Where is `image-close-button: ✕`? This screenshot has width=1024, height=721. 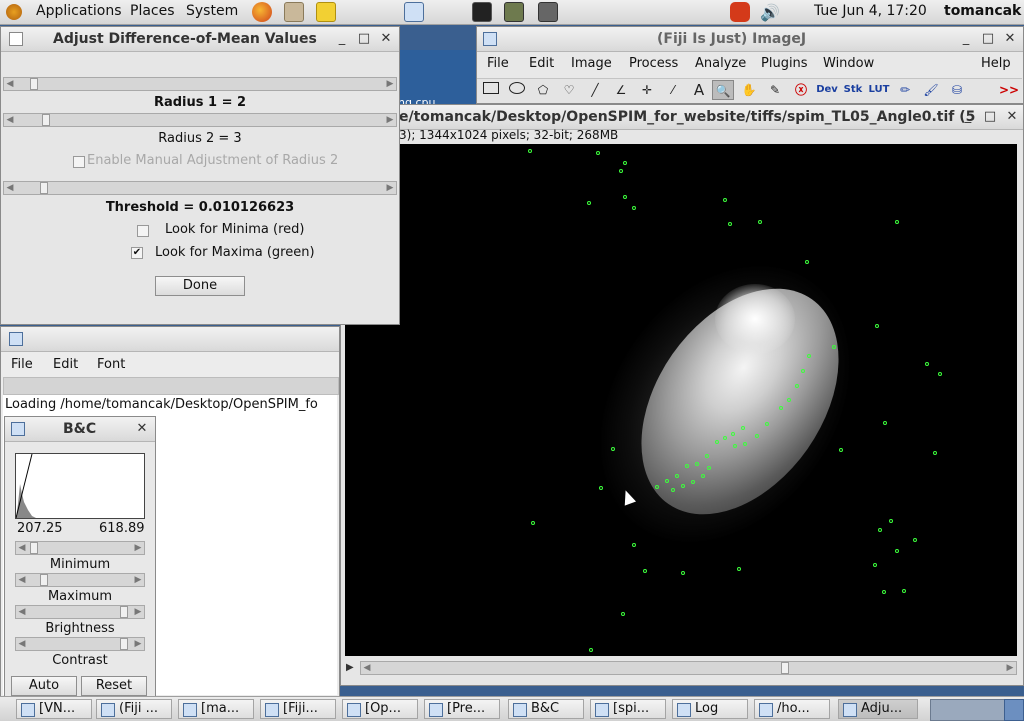
image-close-button: ✕ is located at coordinates (1012, 116).